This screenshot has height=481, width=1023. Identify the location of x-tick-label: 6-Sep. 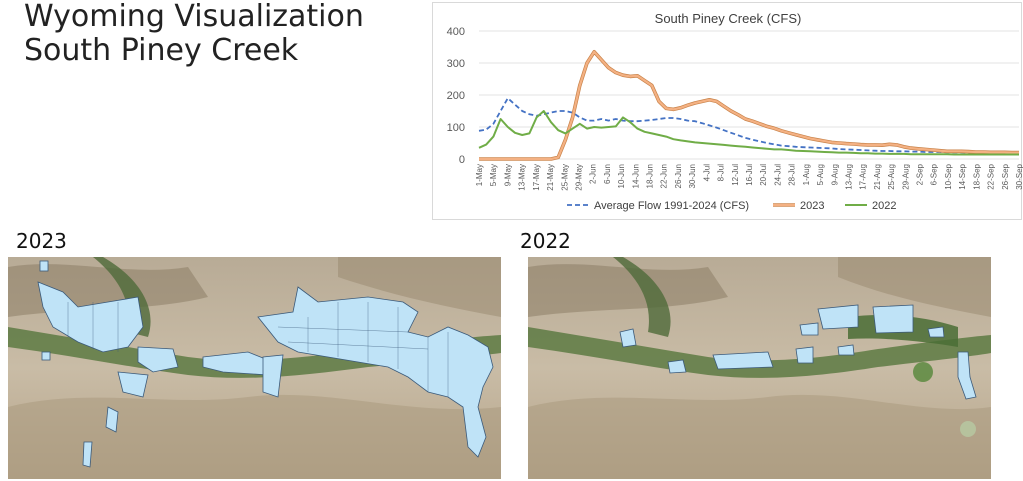
(934, 174).